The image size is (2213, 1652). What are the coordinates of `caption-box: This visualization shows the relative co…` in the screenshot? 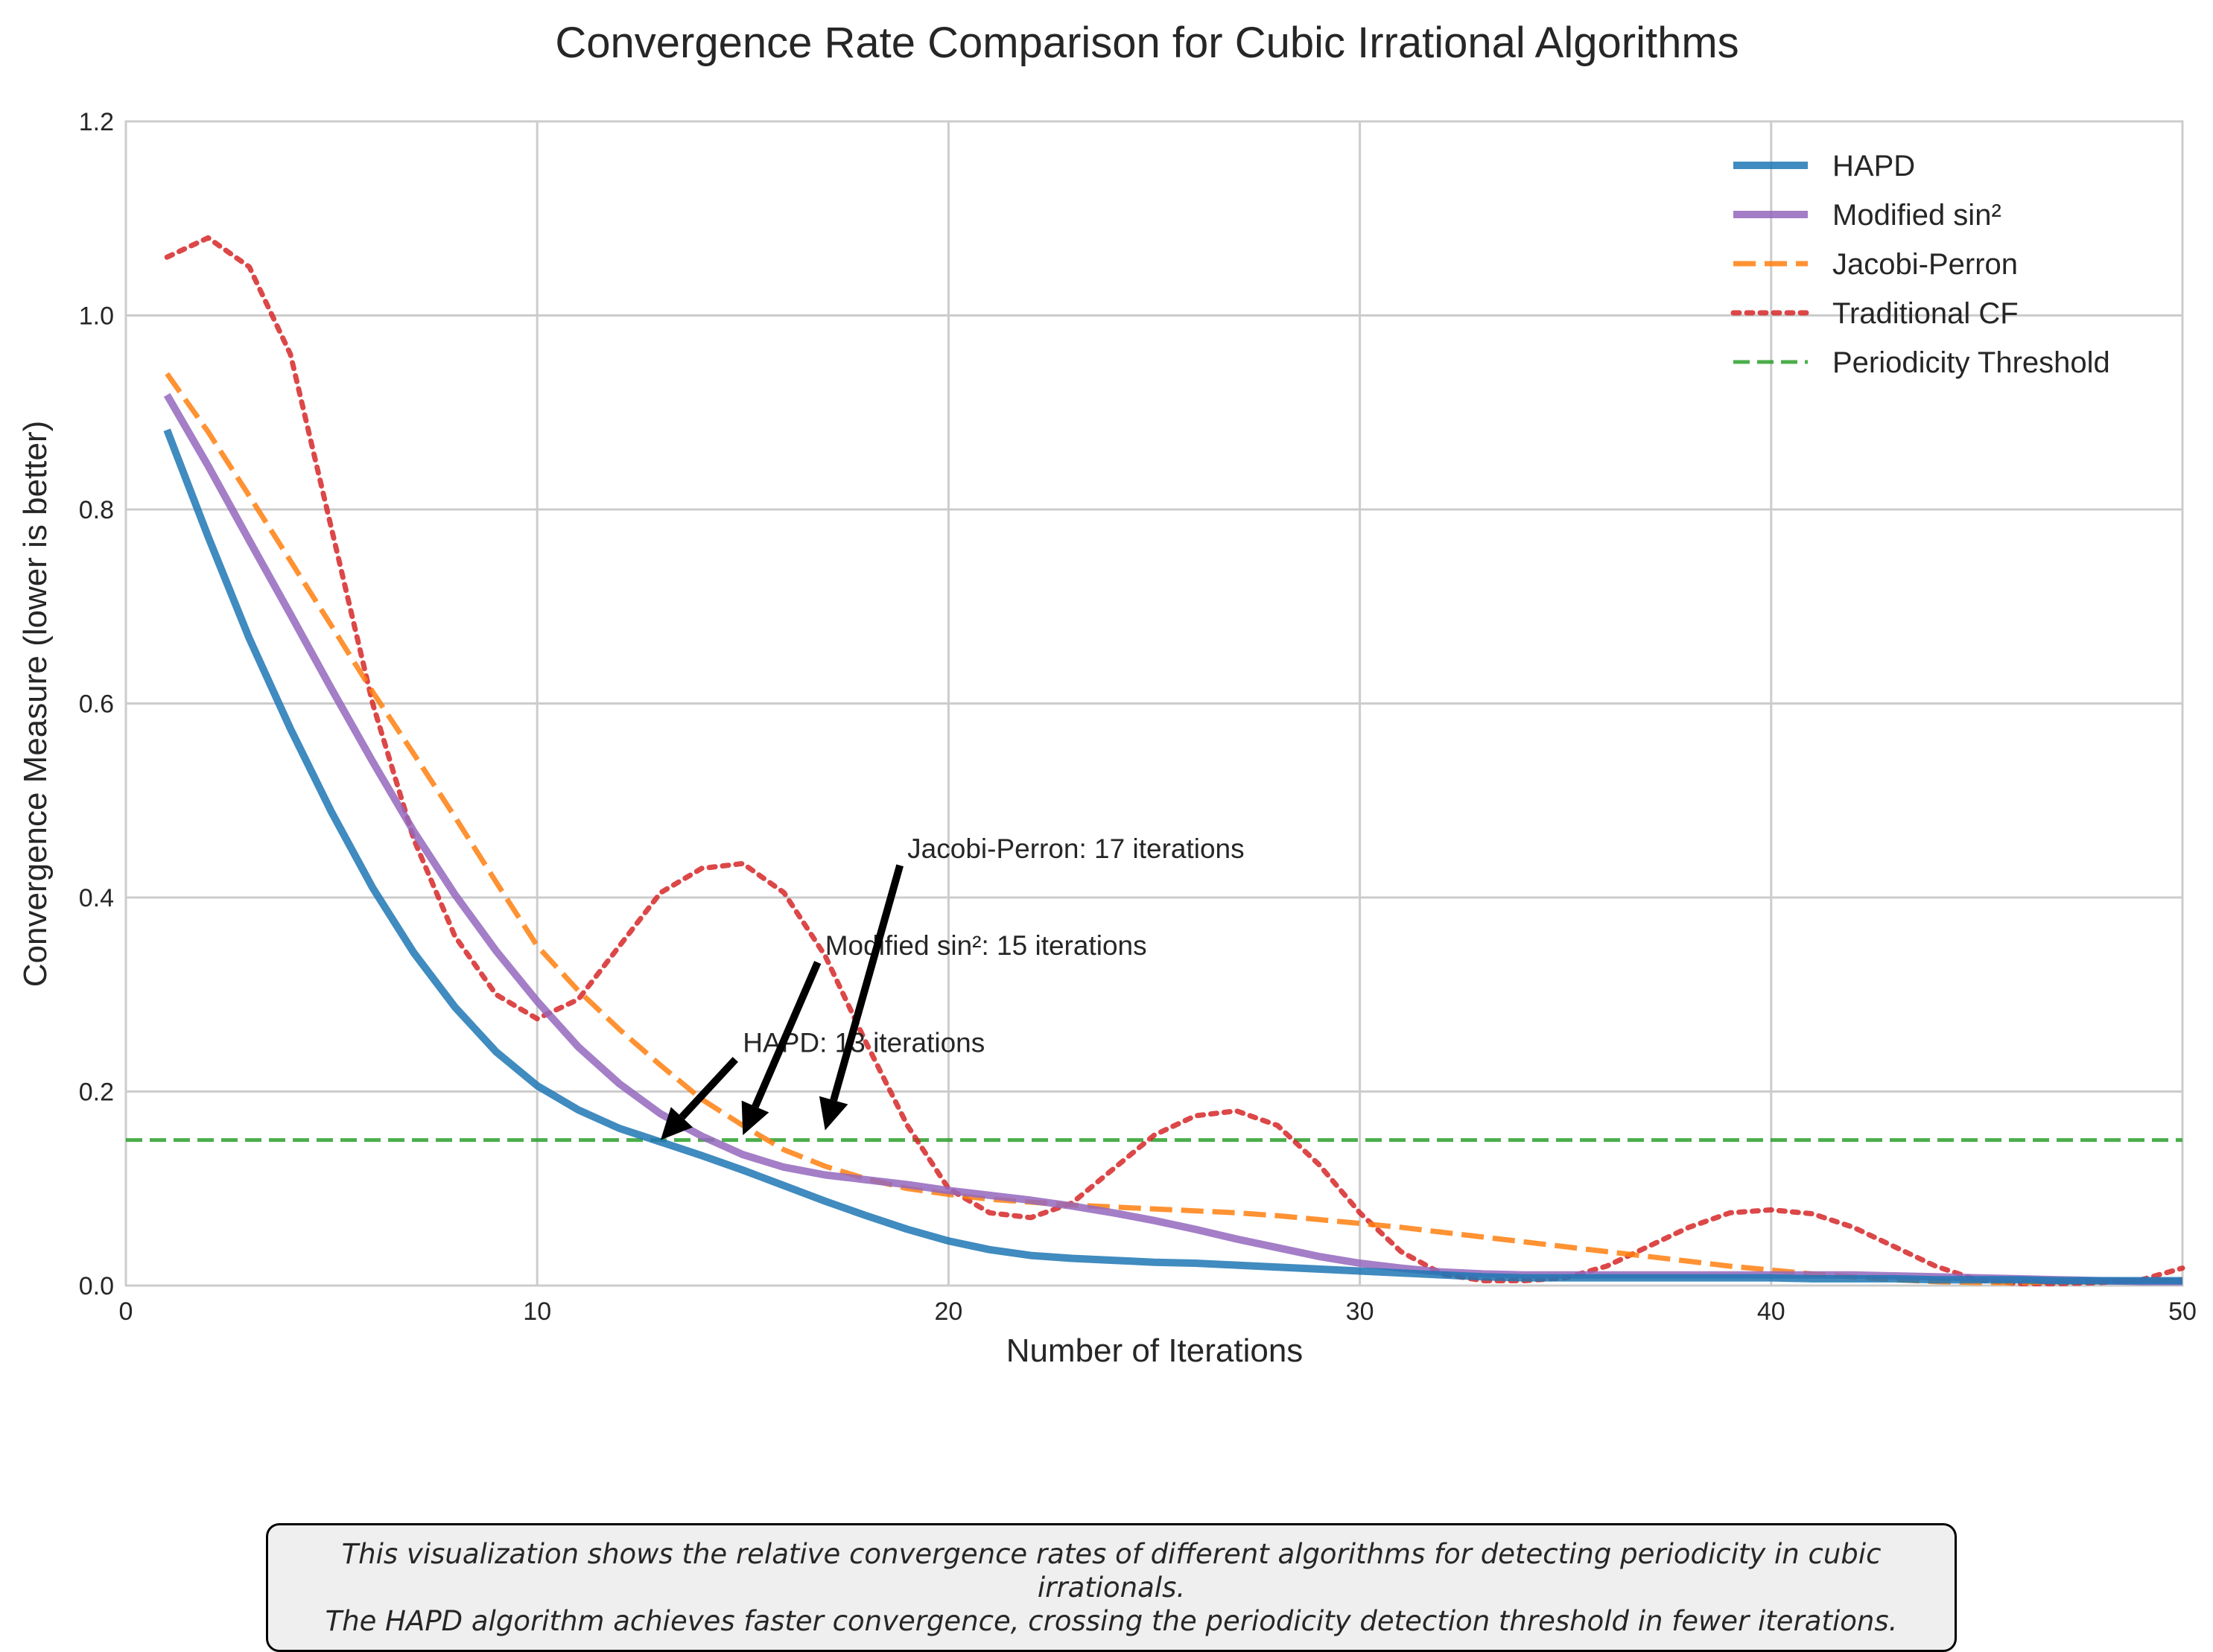 It's located at (1112, 1587).